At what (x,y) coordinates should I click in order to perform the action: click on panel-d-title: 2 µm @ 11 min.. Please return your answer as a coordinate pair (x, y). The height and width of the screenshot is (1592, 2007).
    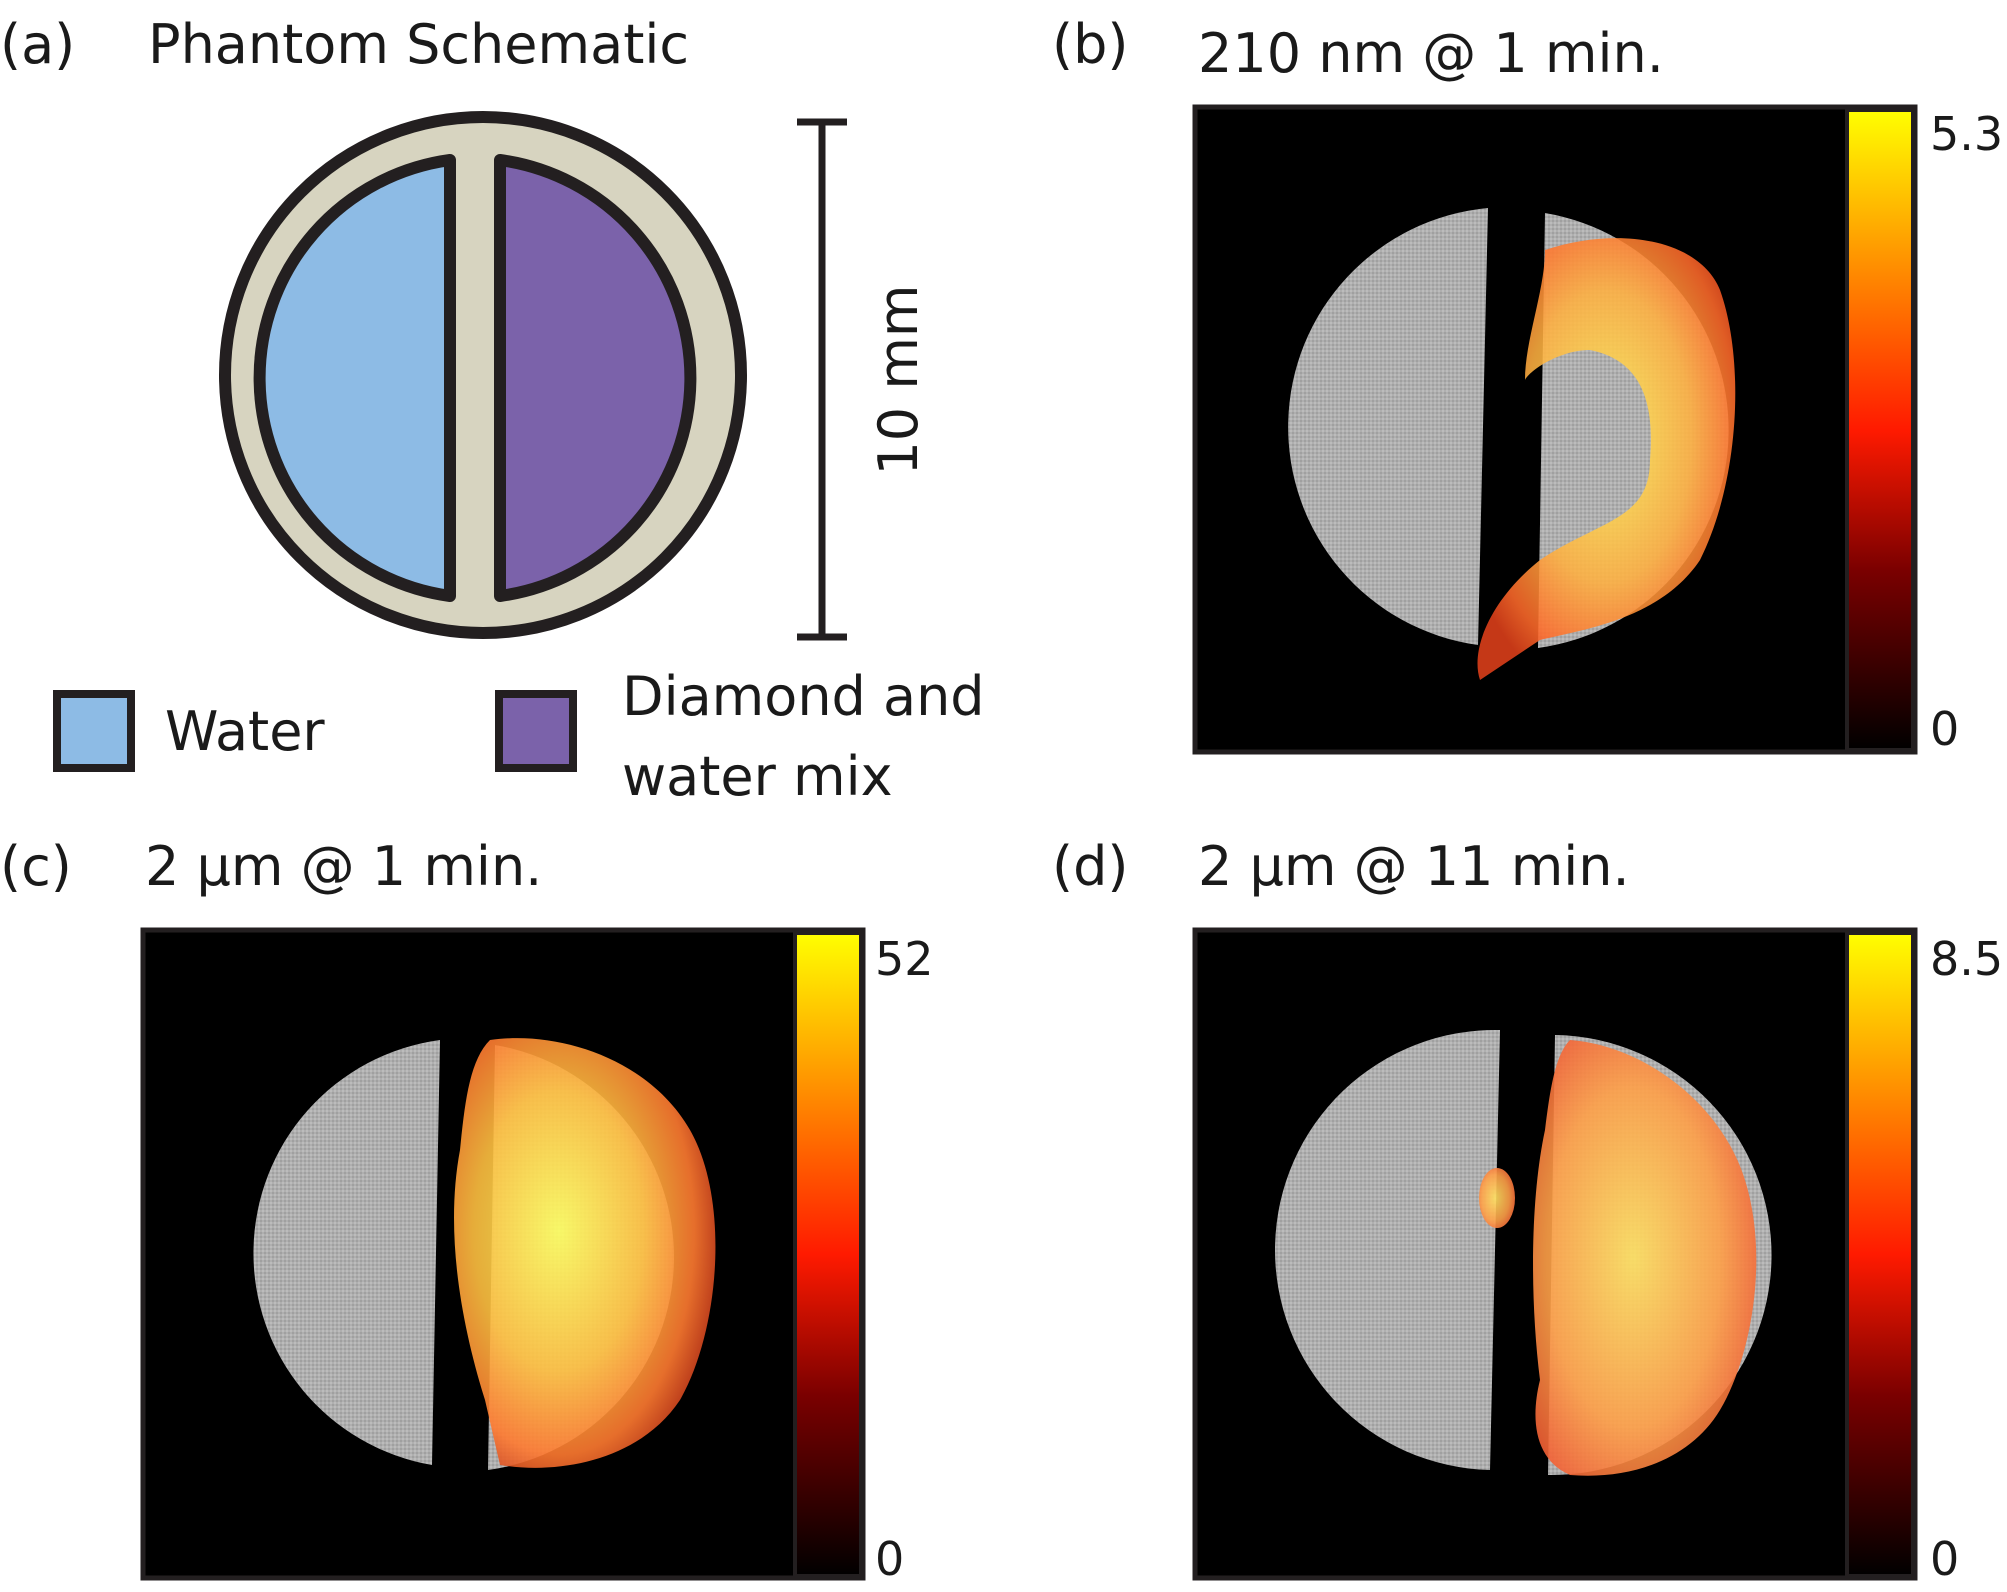
    Looking at the image, I should click on (1414, 866).